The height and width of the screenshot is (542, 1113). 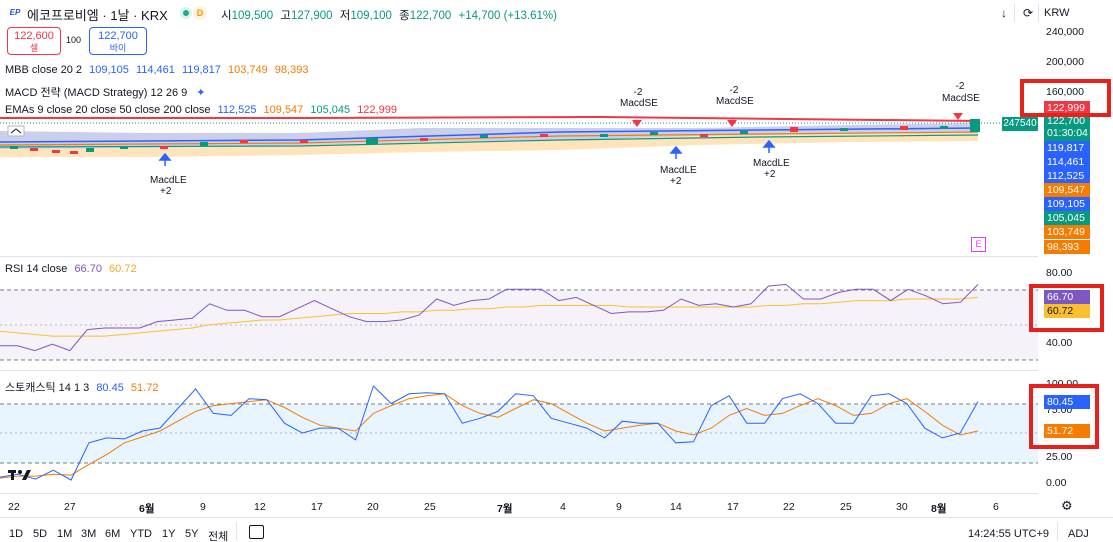 I want to click on range-3m: 3M, so click(x=89, y=534).